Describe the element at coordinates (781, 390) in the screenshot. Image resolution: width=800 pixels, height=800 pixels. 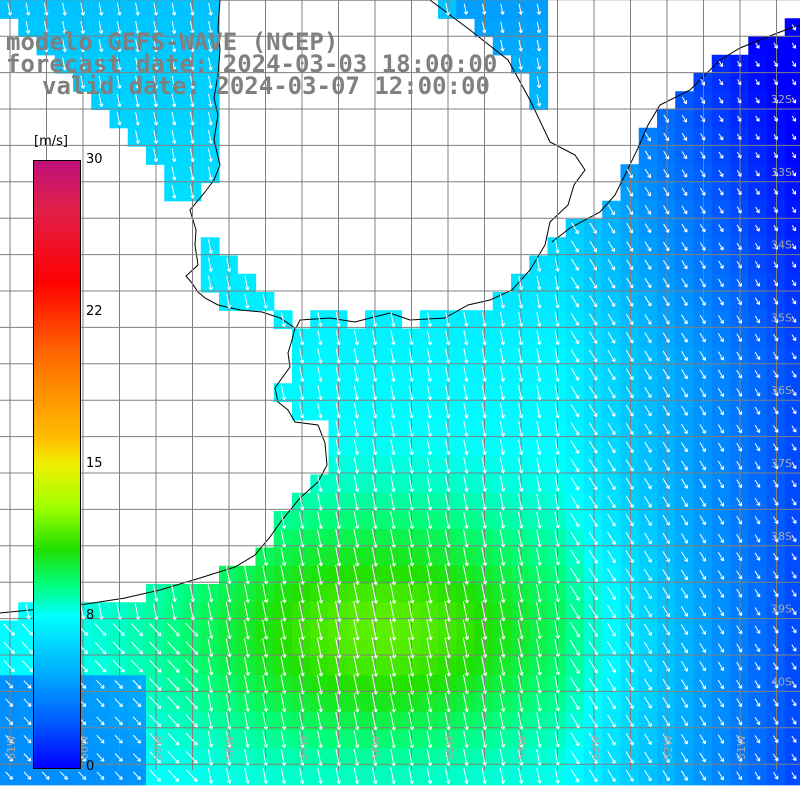
I see `latitude-label: 36S` at that location.